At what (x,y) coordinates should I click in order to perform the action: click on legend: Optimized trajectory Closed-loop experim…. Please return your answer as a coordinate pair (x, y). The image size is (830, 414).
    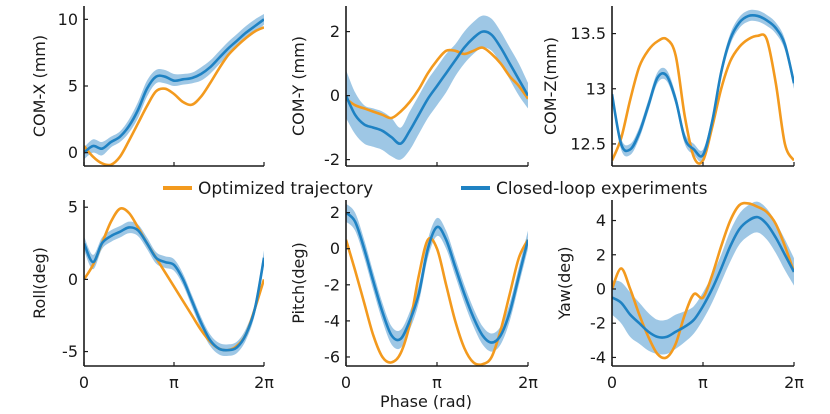
    Looking at the image, I should click on (435, 189).